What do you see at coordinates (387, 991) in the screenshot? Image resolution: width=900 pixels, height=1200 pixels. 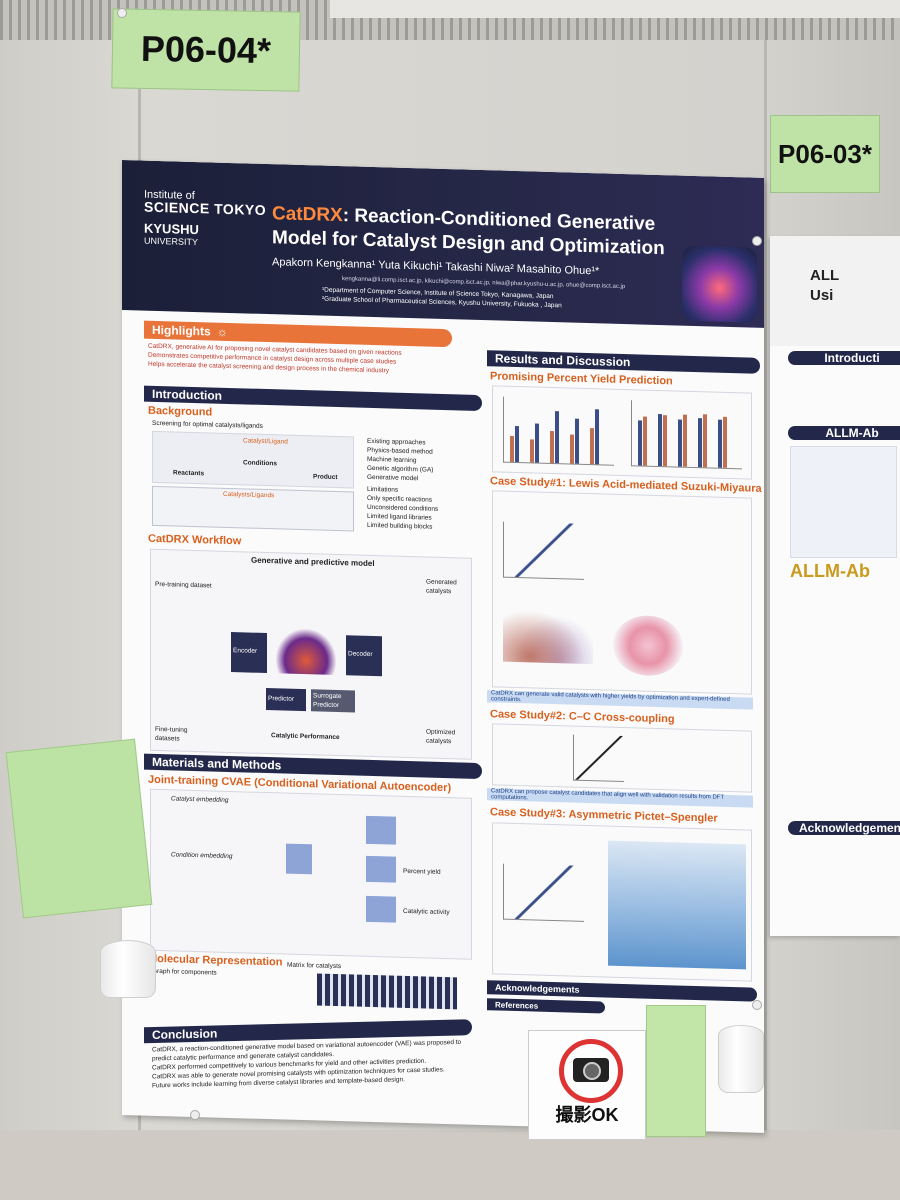 I see `adjacency-matrix` at bounding box center [387, 991].